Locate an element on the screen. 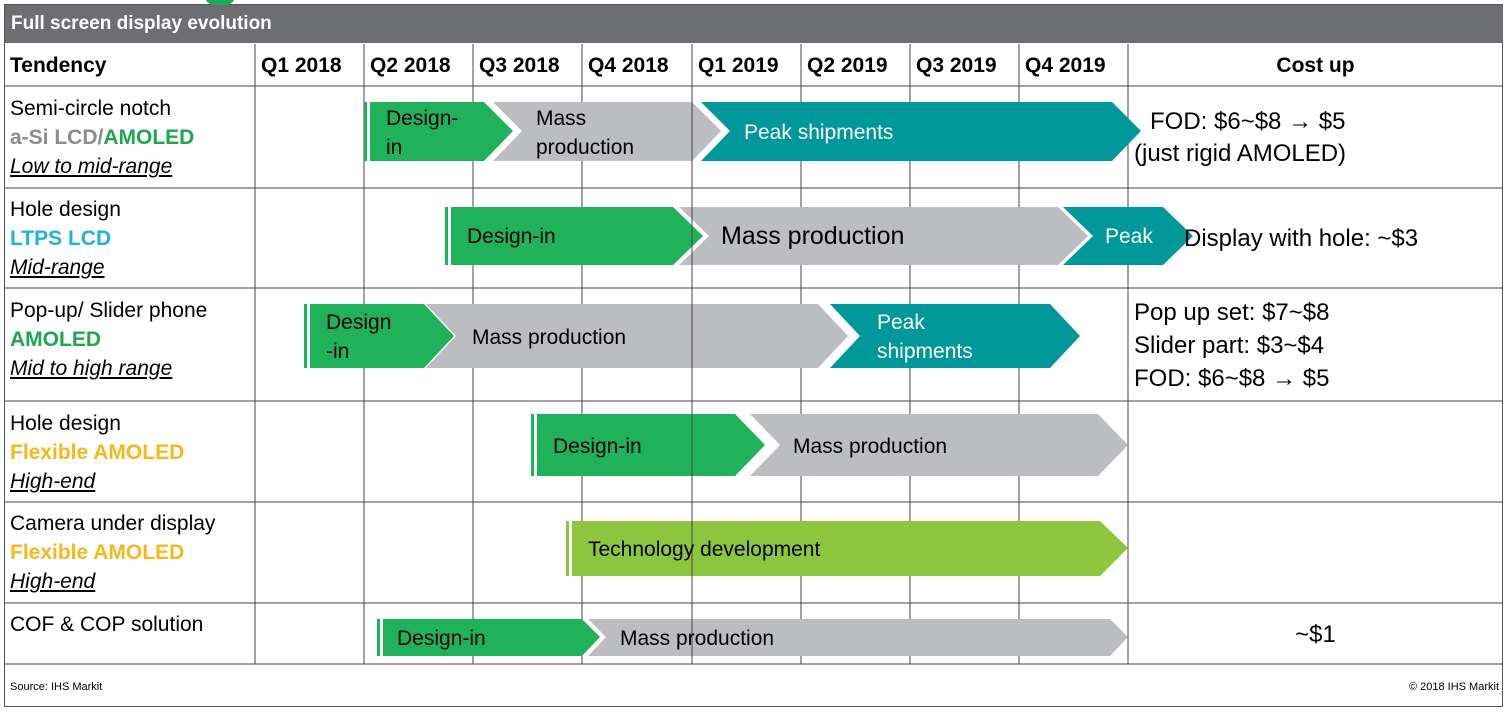 This screenshot has height=712, width=1509. row3-design-label: Design -in is located at coordinates (359, 337).